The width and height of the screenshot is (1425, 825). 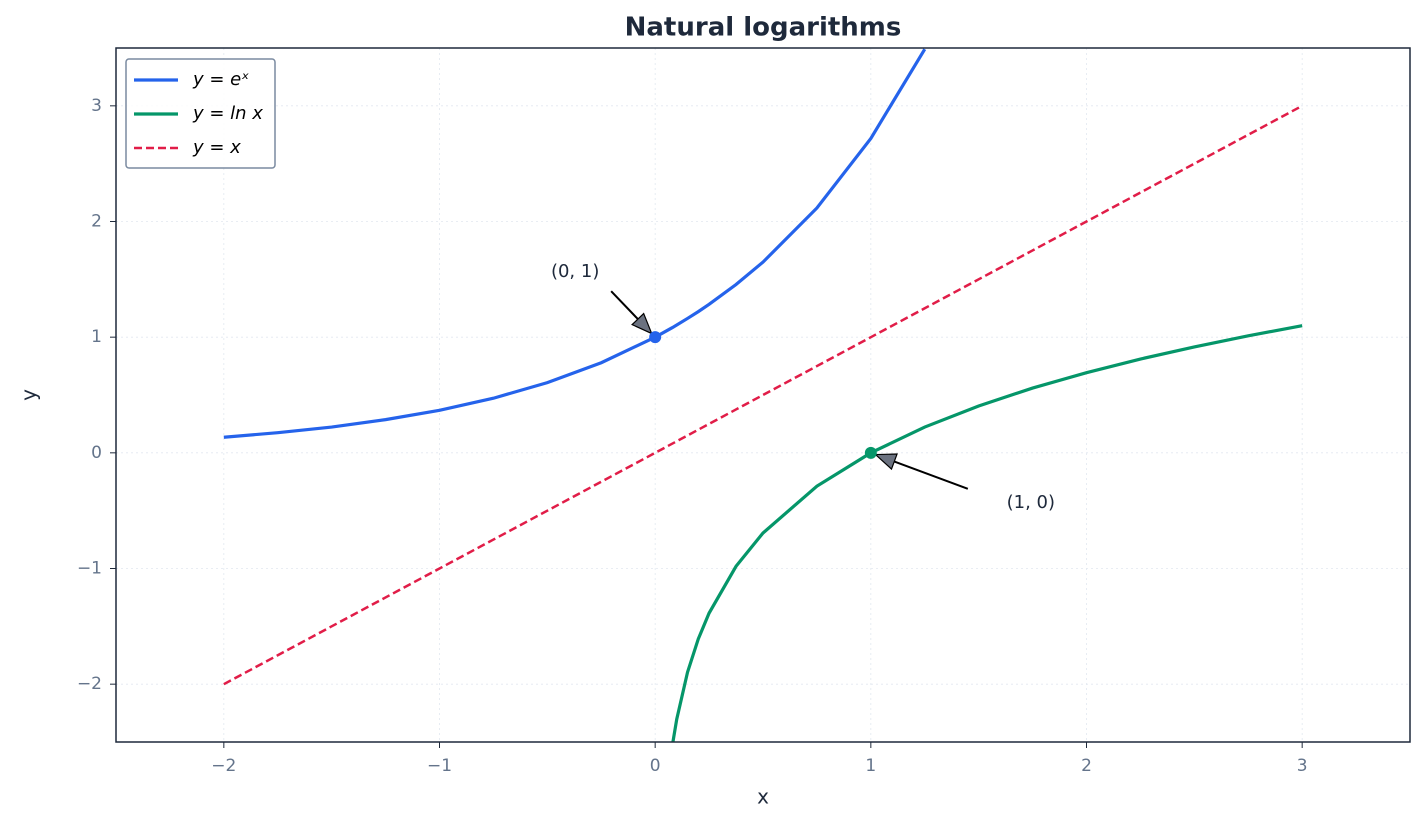 What do you see at coordinates (89, 569) in the screenshot?
I see `y-tick-label: −1` at bounding box center [89, 569].